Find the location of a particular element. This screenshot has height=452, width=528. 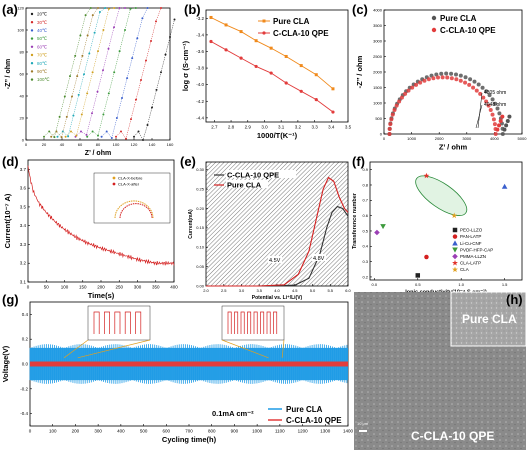

legend-label: 90℃ is located at coordinates (42, 71).